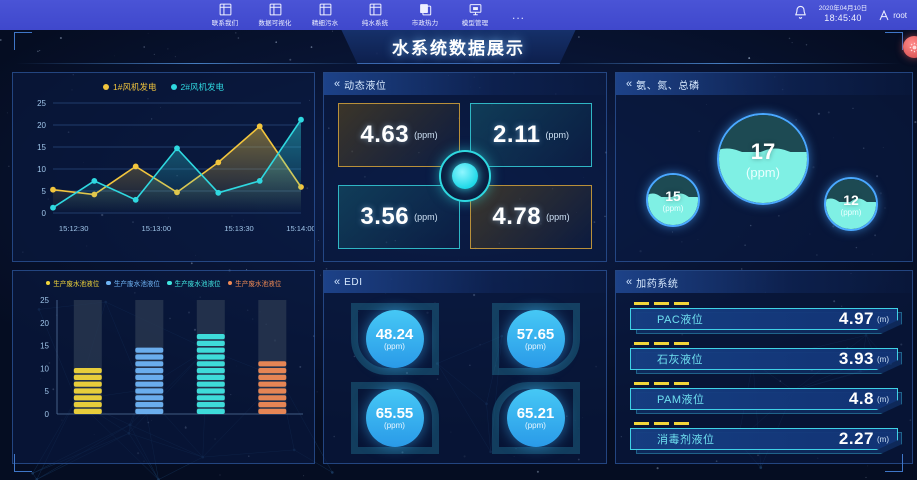 This screenshot has height=480, width=917. Describe the element at coordinates (721, 63) in the screenshot. I see `title-rule-right` at that location.